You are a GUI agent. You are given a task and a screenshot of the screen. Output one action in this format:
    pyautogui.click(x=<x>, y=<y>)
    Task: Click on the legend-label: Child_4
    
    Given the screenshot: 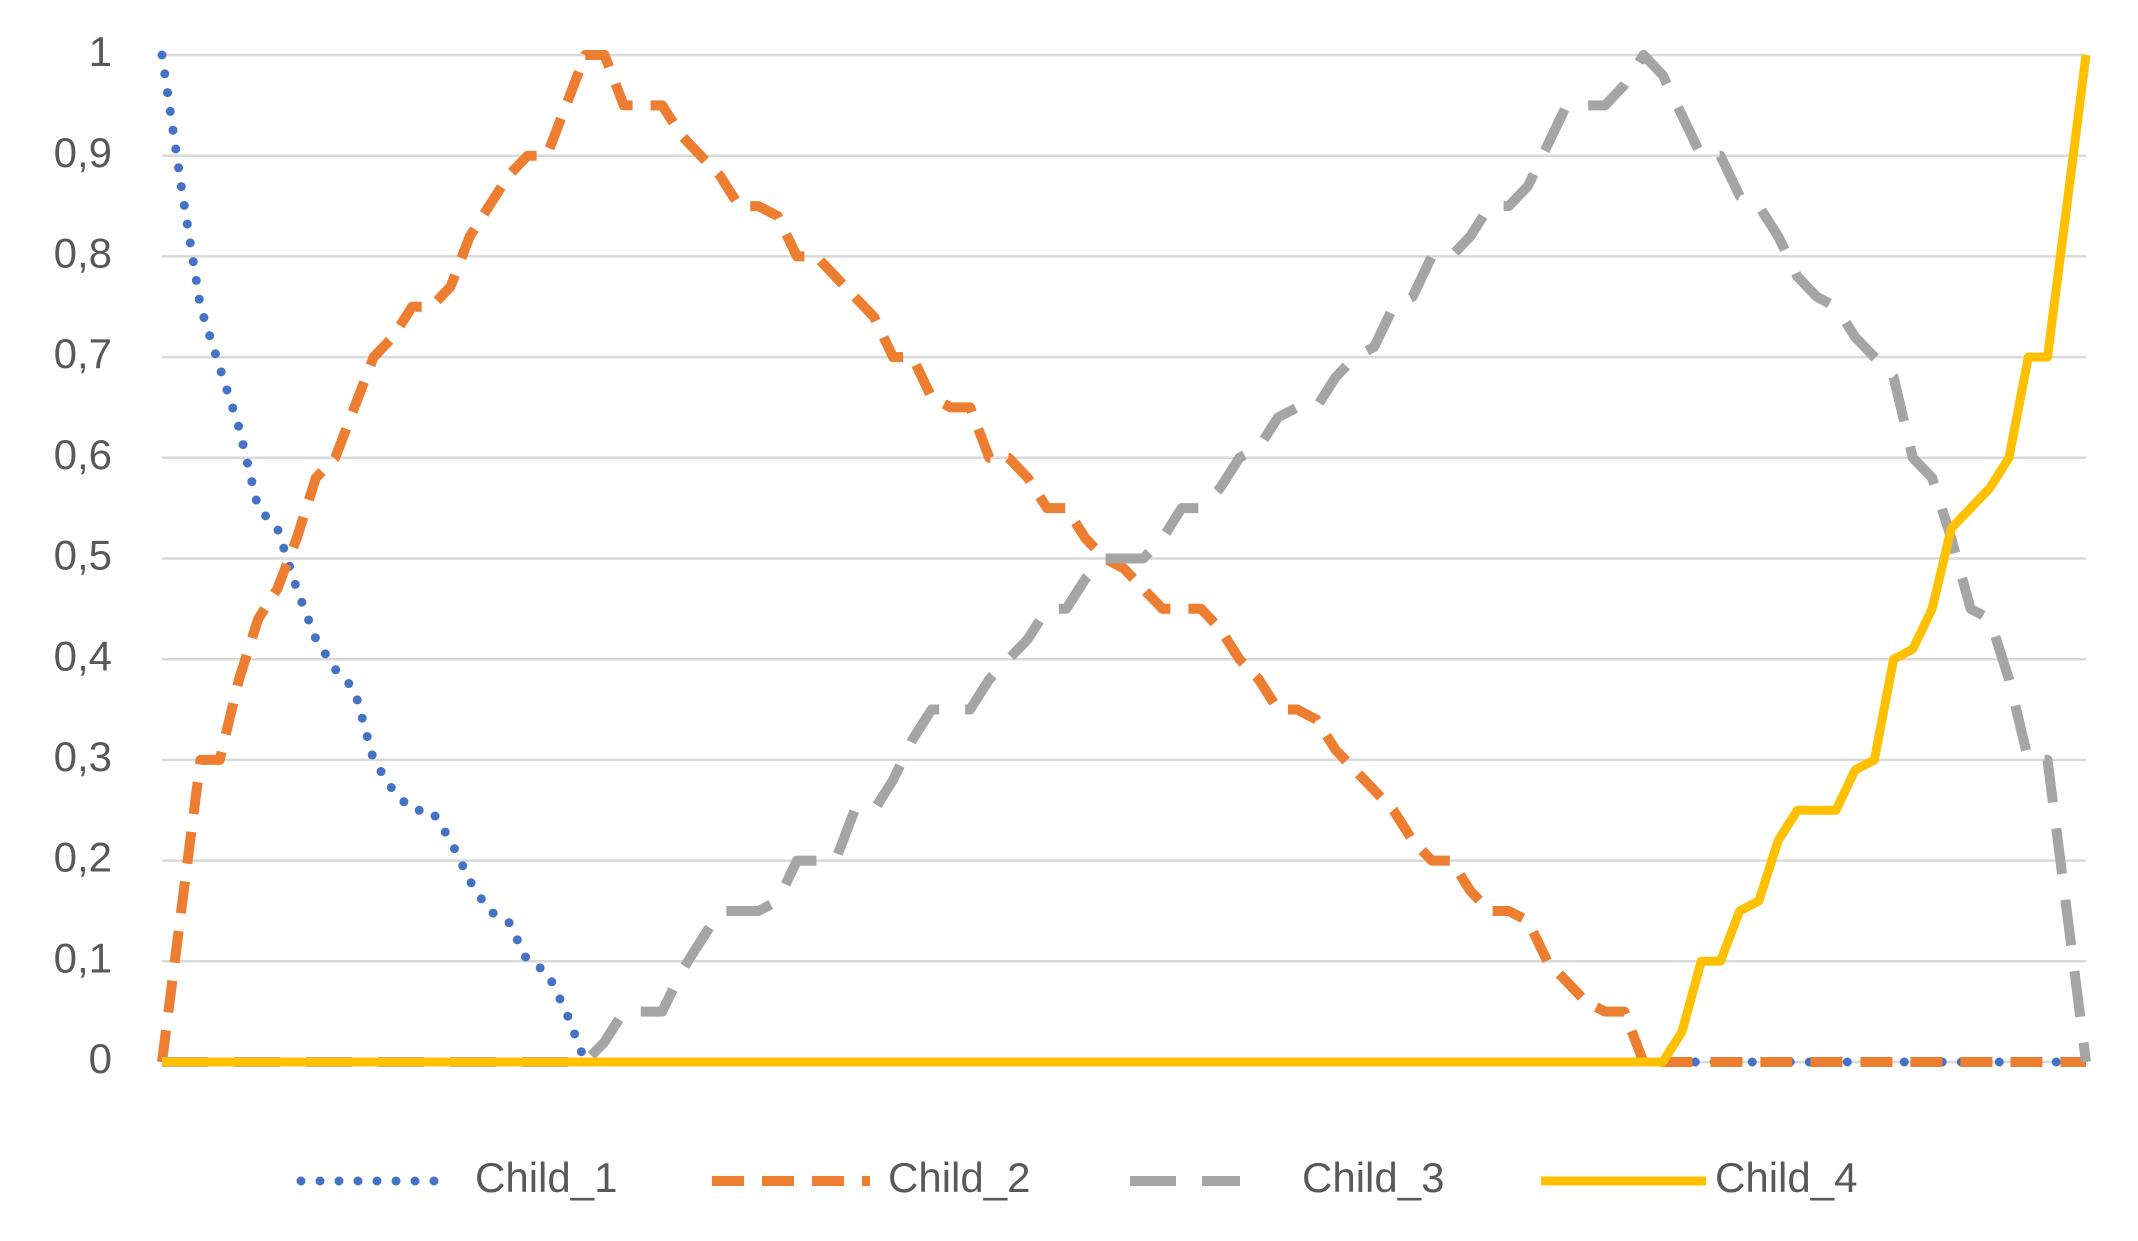 What is the action you would take?
    pyautogui.click(x=1786, y=1177)
    